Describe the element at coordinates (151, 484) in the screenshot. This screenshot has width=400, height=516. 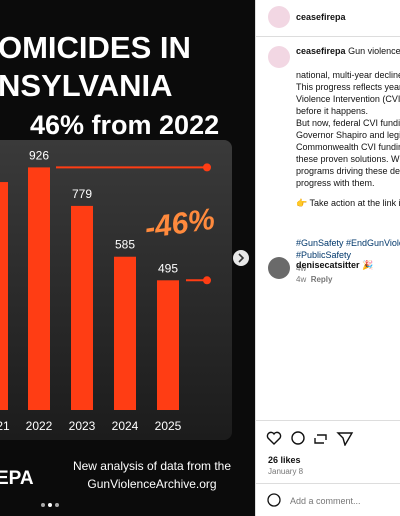
I see `footer-line: GunViolenceArchive.org` at that location.